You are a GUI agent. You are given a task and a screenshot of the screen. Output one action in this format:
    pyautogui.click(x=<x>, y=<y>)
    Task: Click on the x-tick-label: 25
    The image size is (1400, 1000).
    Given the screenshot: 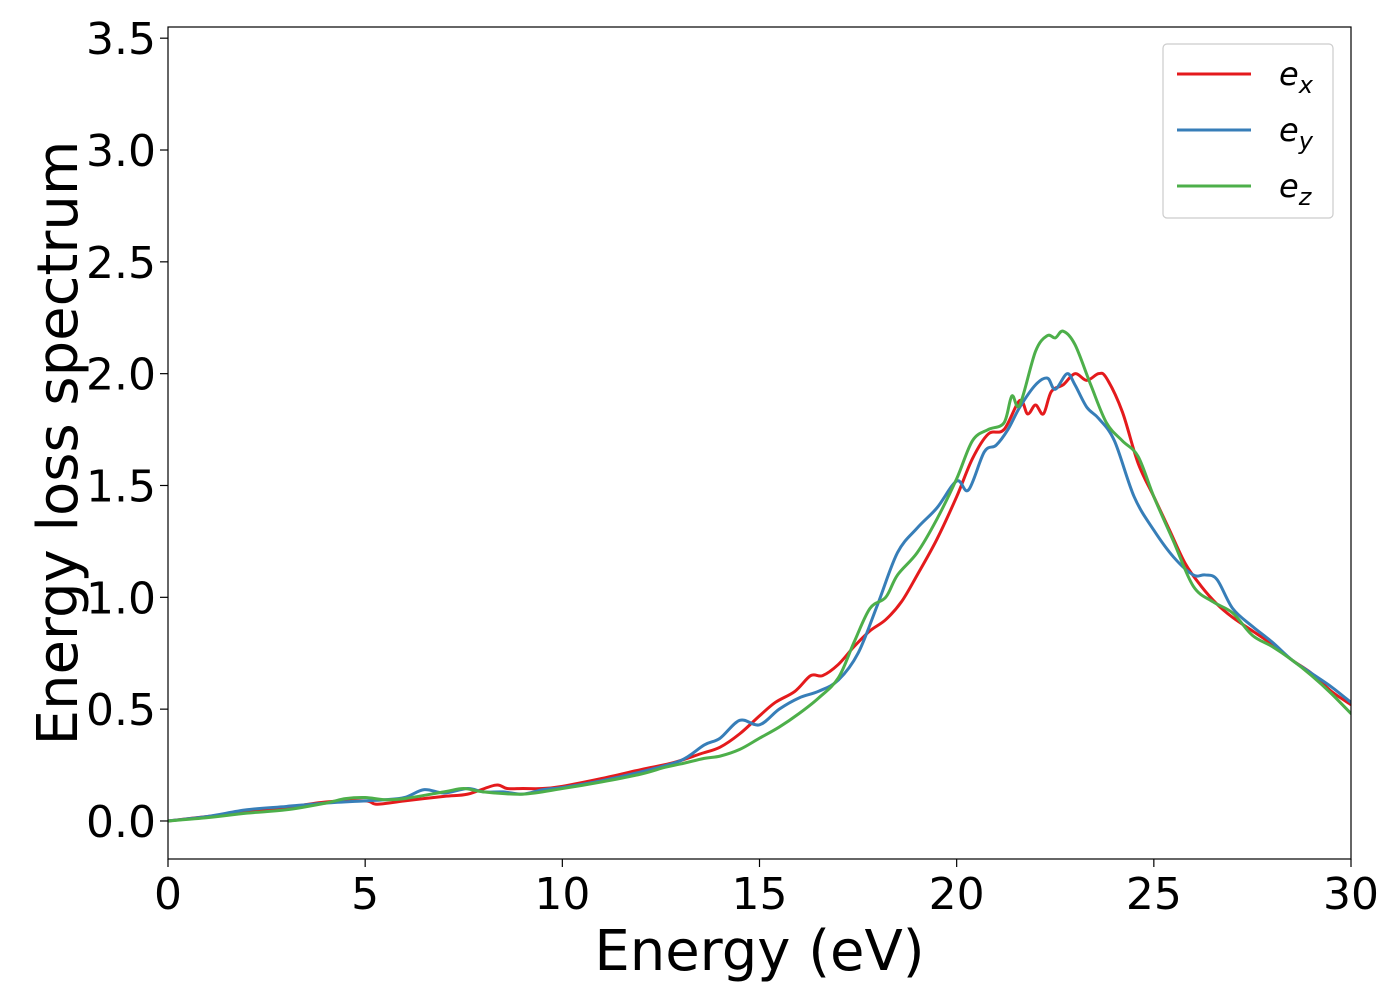 What is the action you would take?
    pyautogui.click(x=1154, y=894)
    